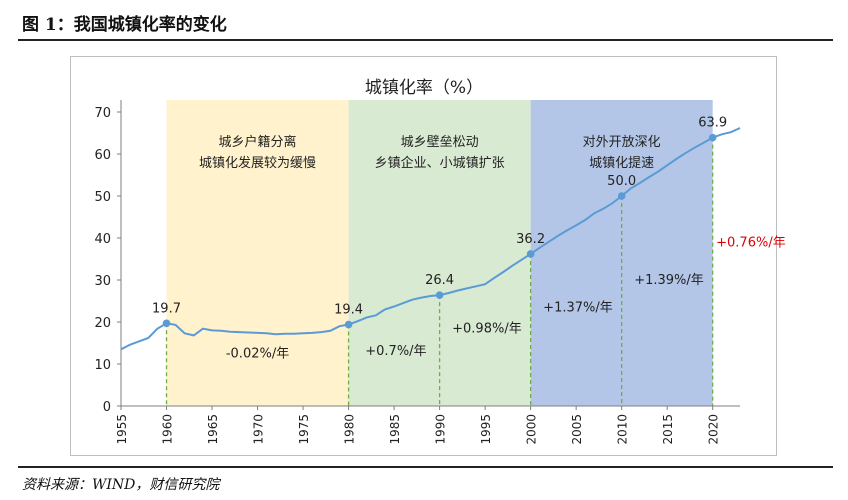 The width and height of the screenshot is (848, 500). Describe the element at coordinates (441, 429) in the screenshot. I see `x-tick-label-1990: 1990` at that location.